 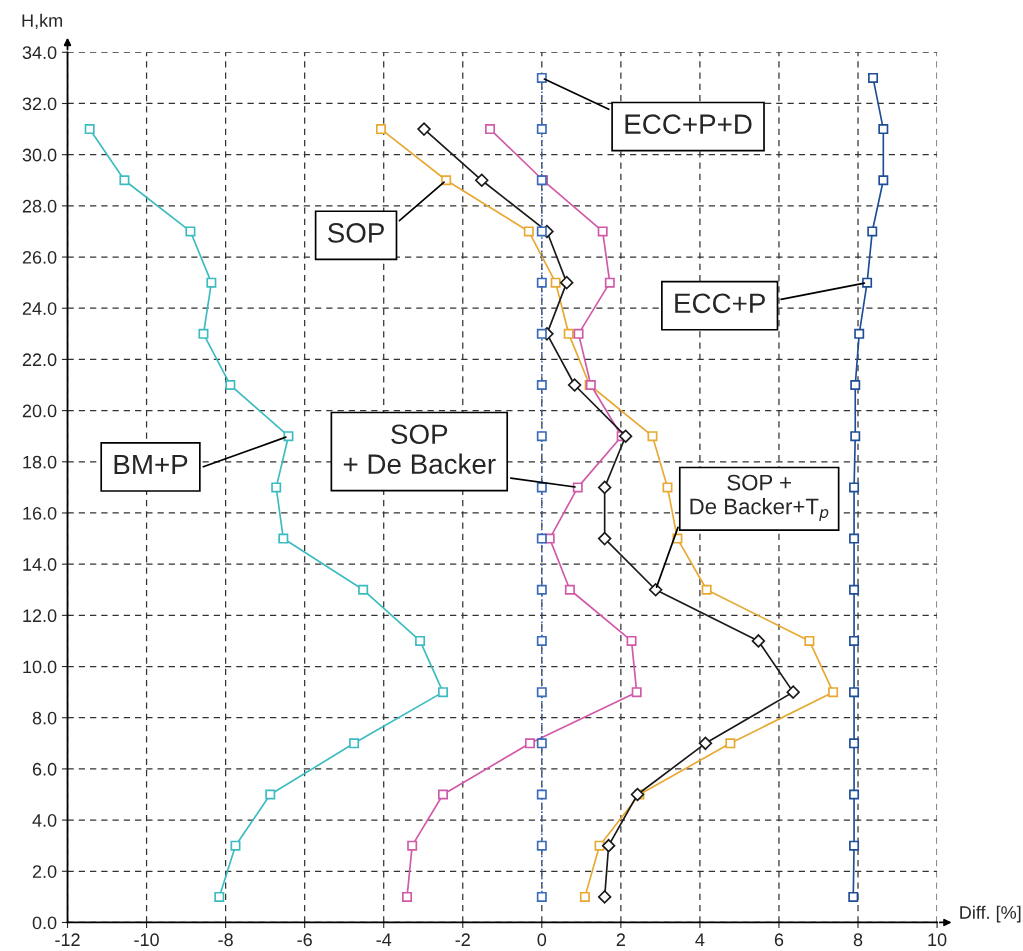 I want to click on y-tick-label: 10.0, so click(x=40, y=667).